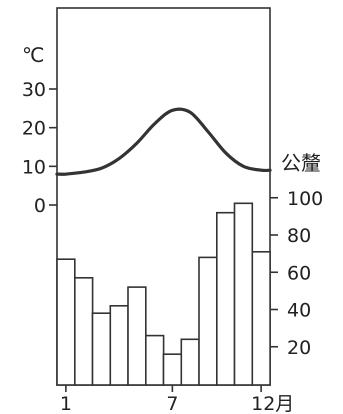 The width and height of the screenshot is (343, 414). What do you see at coordinates (305, 199) in the screenshot?
I see `precipitation-tick-label: 100` at bounding box center [305, 199].